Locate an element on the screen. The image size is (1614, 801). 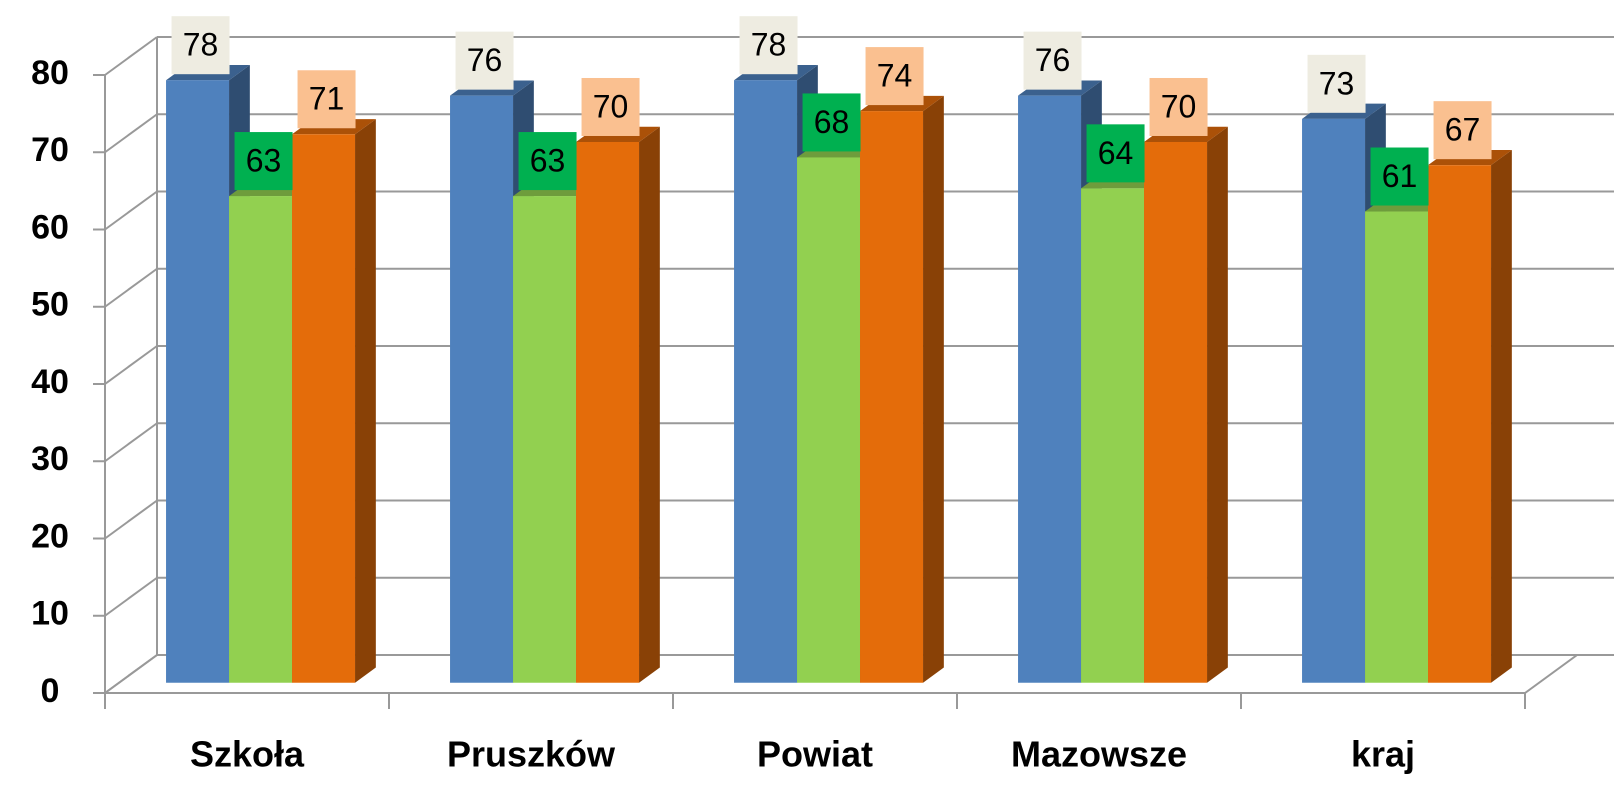
data-label: 73 is located at coordinates (1337, 83).